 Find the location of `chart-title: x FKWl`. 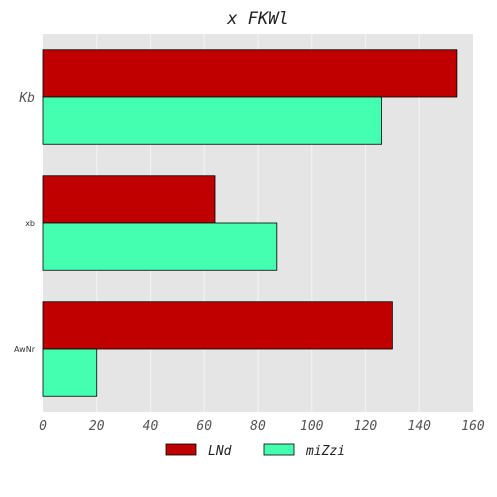

chart-title: x FKWl is located at coordinates (257, 19).